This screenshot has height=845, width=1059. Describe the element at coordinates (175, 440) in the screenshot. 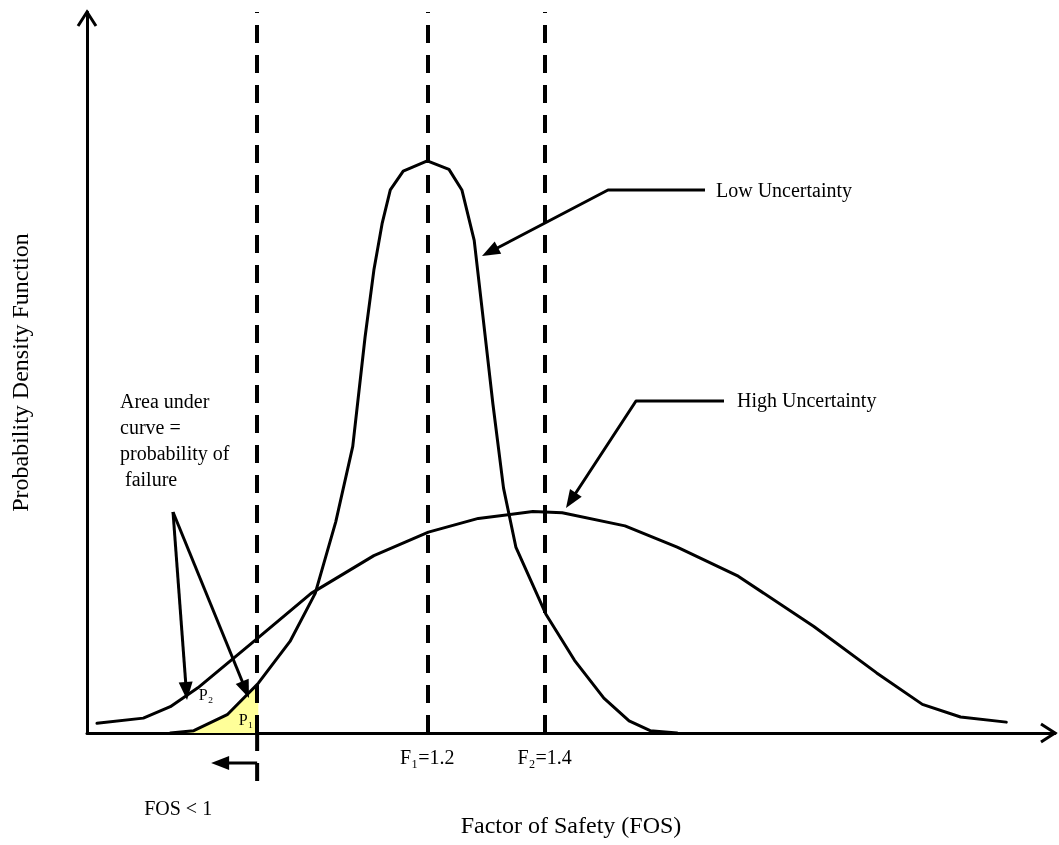

I see `annotation: Area under curve = probability of failure` at that location.